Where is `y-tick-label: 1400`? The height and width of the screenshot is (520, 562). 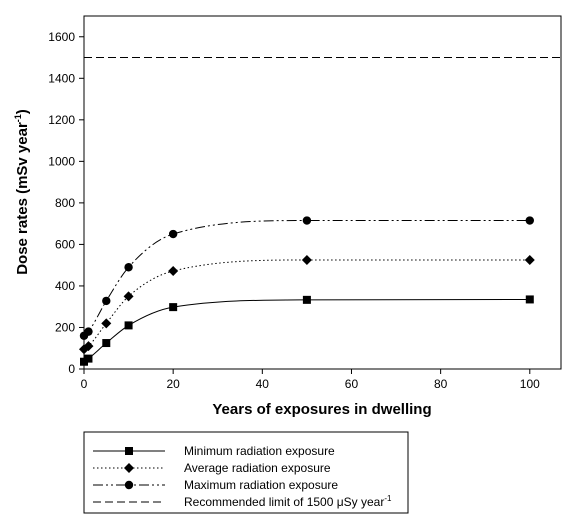
y-tick-label: 1400 is located at coordinates (61, 78).